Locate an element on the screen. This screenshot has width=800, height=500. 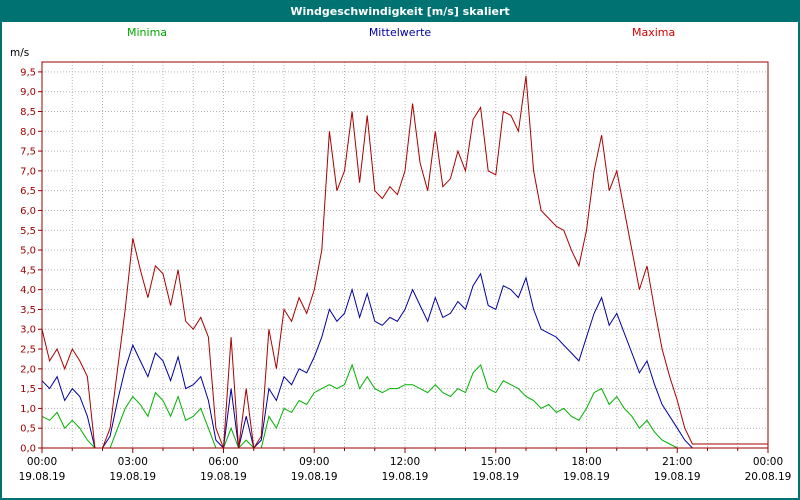
y-tick-label: 5,5 is located at coordinates (28, 231).